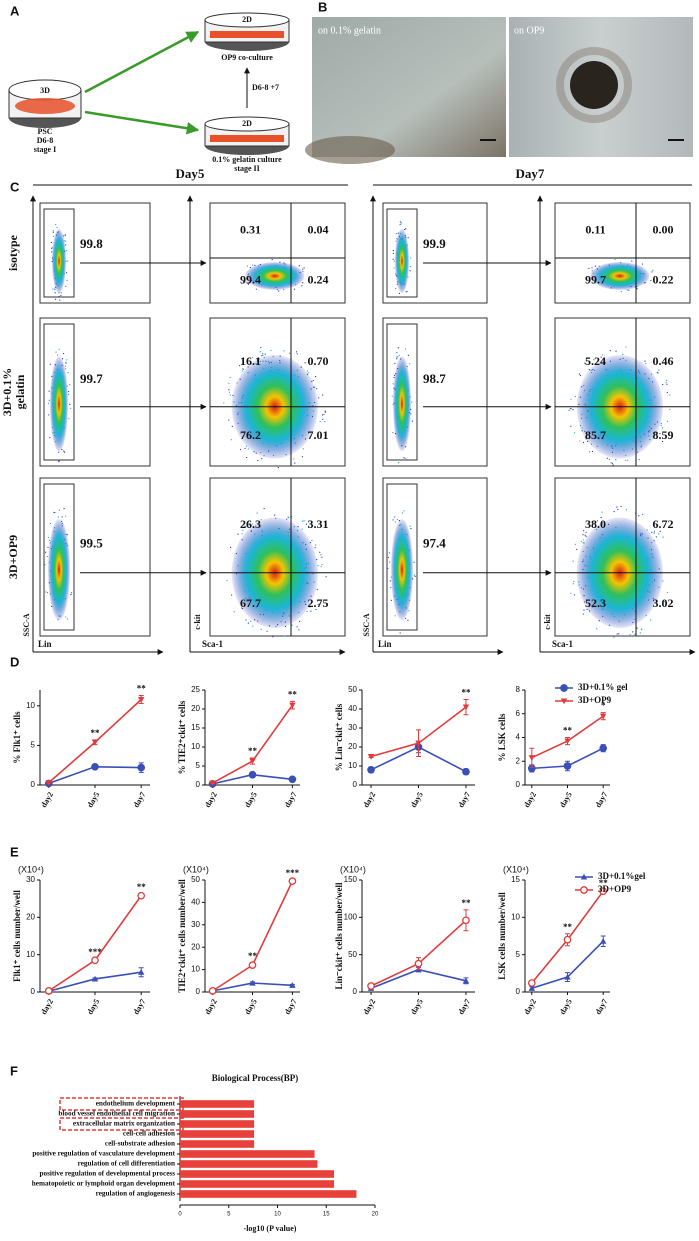  What do you see at coordinates (91, 378) in the screenshot?
I see `gate-value: 99.7` at bounding box center [91, 378].